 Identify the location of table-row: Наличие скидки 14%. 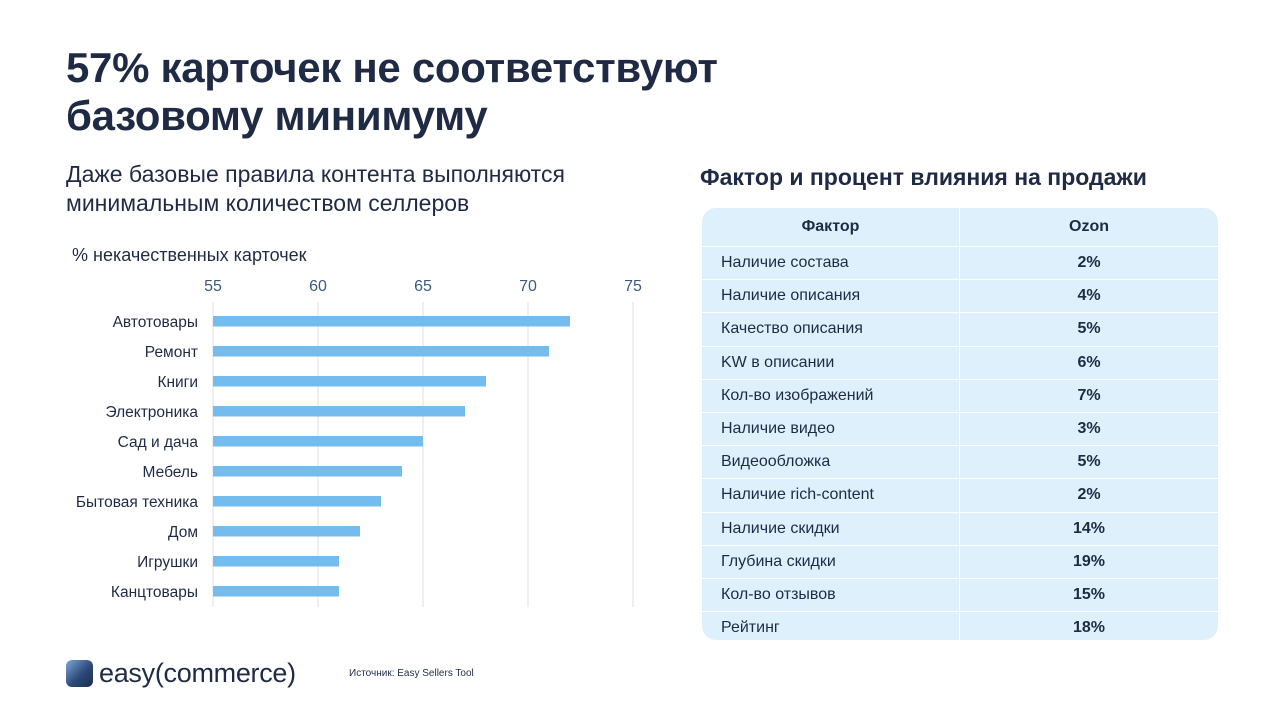
(960, 529).